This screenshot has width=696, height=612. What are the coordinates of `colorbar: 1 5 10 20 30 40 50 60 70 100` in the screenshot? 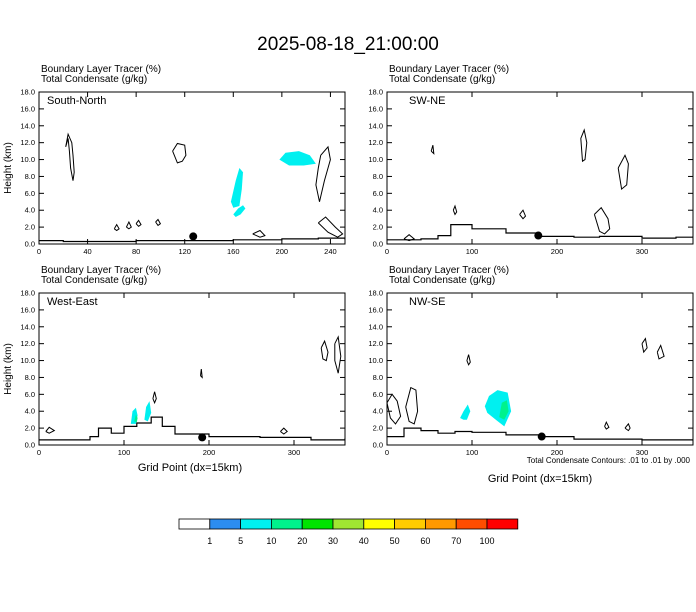 It's located at (348, 532).